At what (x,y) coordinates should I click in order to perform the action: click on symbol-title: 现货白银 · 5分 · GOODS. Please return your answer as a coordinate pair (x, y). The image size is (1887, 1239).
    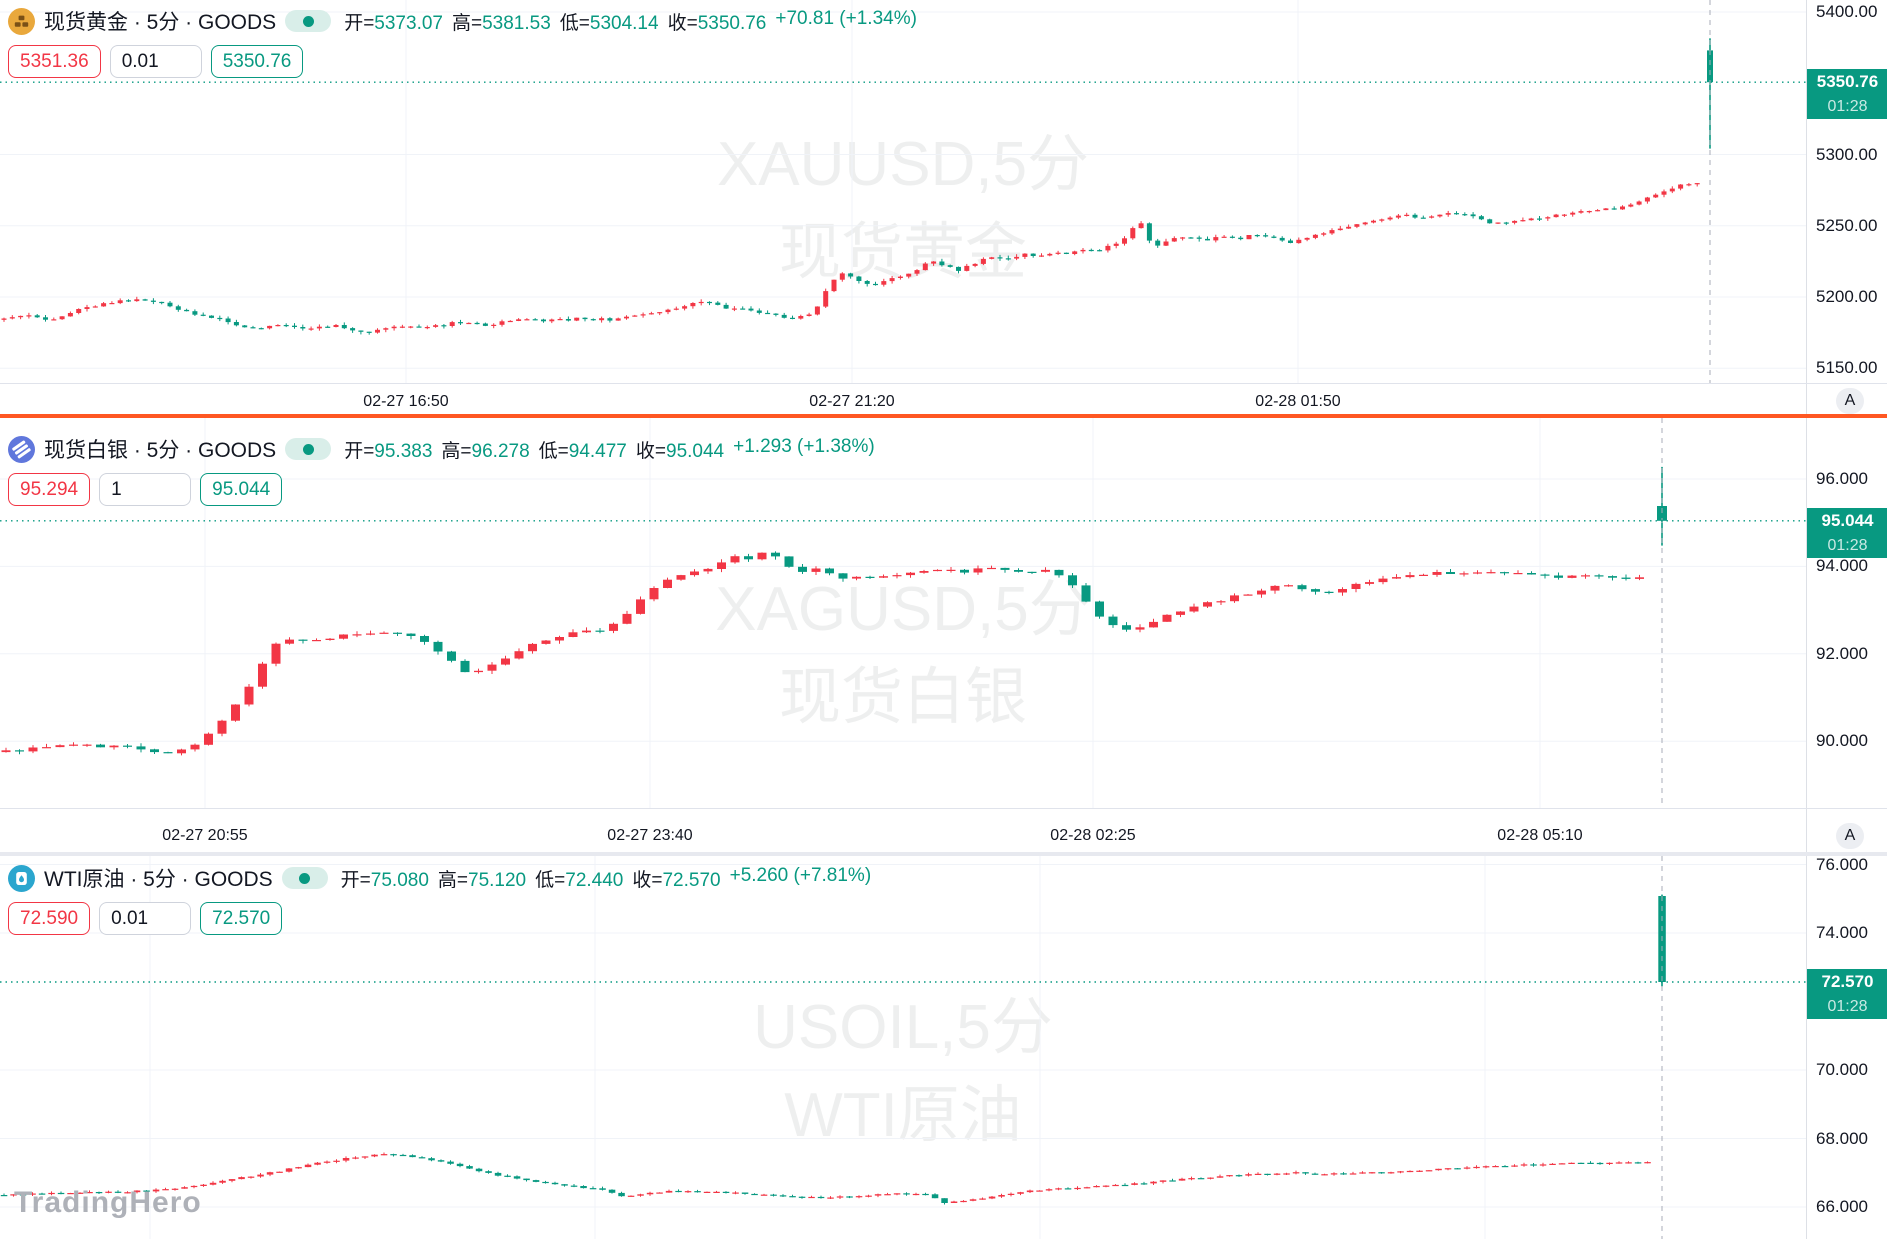
    Looking at the image, I should click on (160, 450).